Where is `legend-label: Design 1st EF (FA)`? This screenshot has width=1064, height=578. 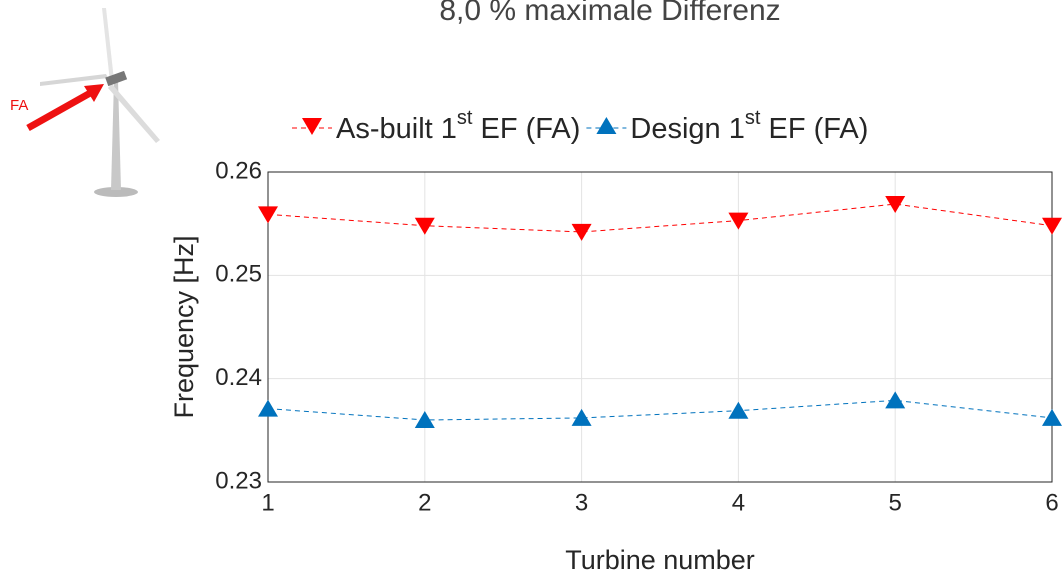
legend-label: Design 1st EF (FA) is located at coordinates (749, 125).